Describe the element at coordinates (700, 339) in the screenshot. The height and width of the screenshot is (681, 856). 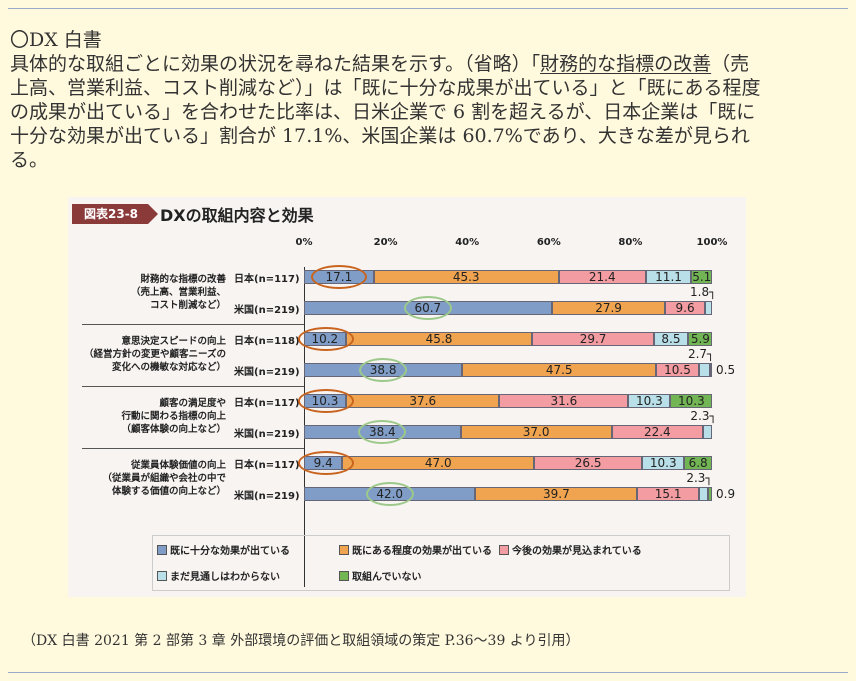
I see `bar-segment: 5.9` at that location.